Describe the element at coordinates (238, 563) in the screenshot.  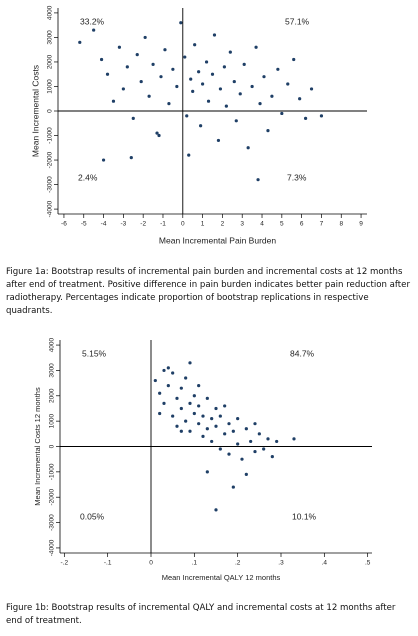
I see `x-tick-label: .2` at that location.